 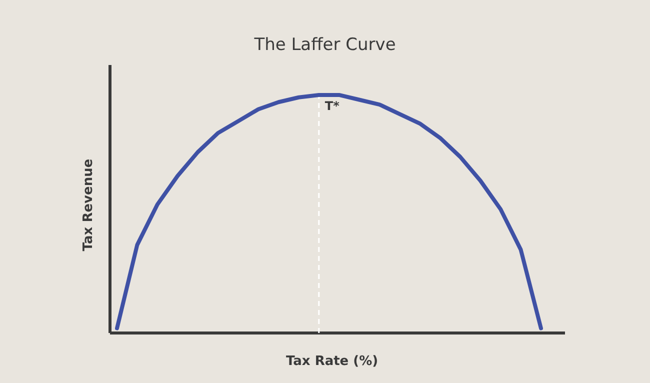 What do you see at coordinates (332, 105) in the screenshot?
I see `annotation: T*` at bounding box center [332, 105].